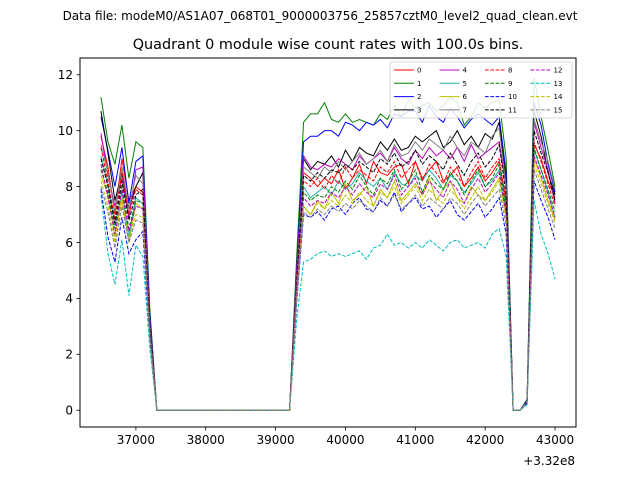  I want to click on legend-label-5: 5, so click(465, 84).